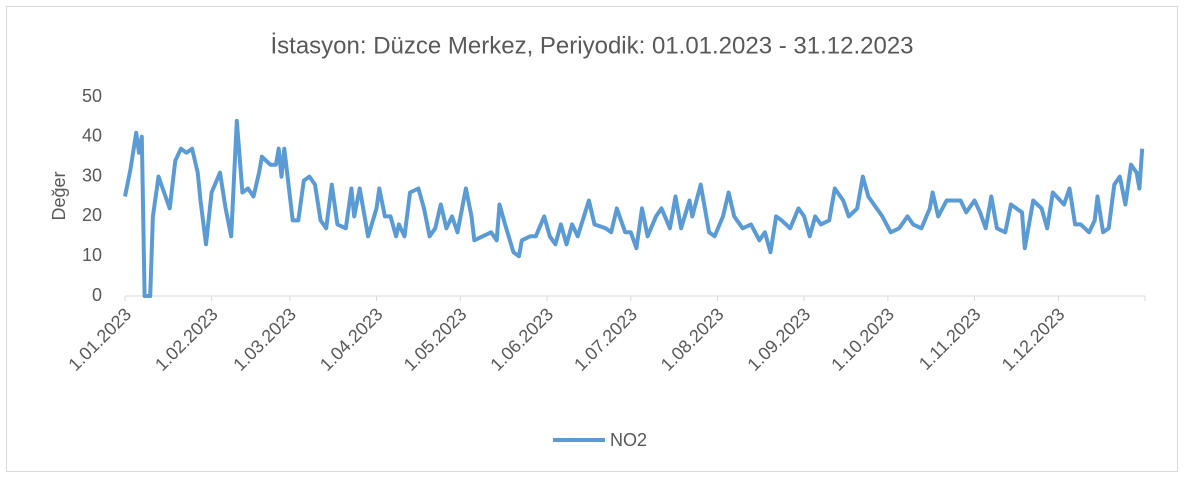 This screenshot has width=1184, height=478. What do you see at coordinates (1033, 339) in the screenshot?
I see `x-tick-label: 1.12.2023` at bounding box center [1033, 339].